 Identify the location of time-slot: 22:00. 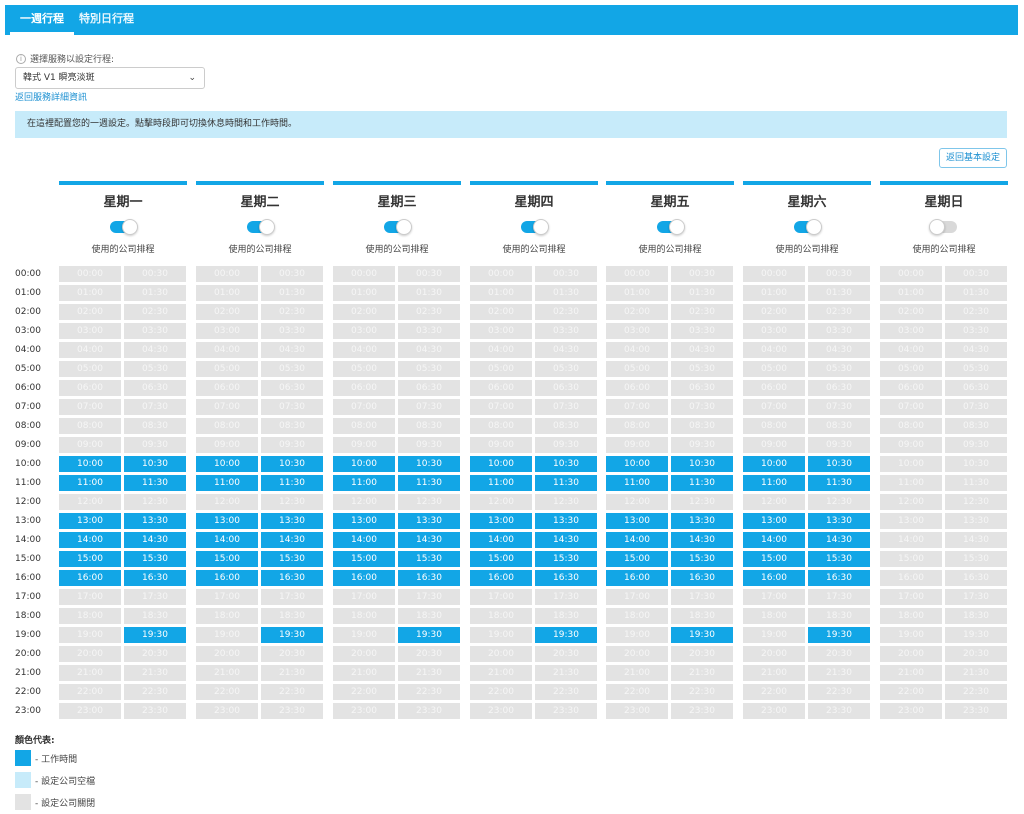
(227, 692).